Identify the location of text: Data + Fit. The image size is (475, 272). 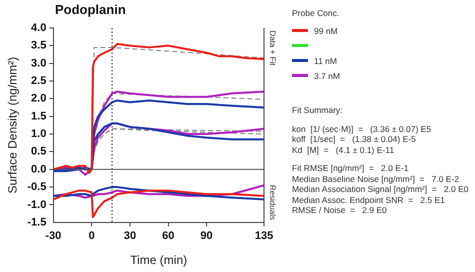
(272, 48).